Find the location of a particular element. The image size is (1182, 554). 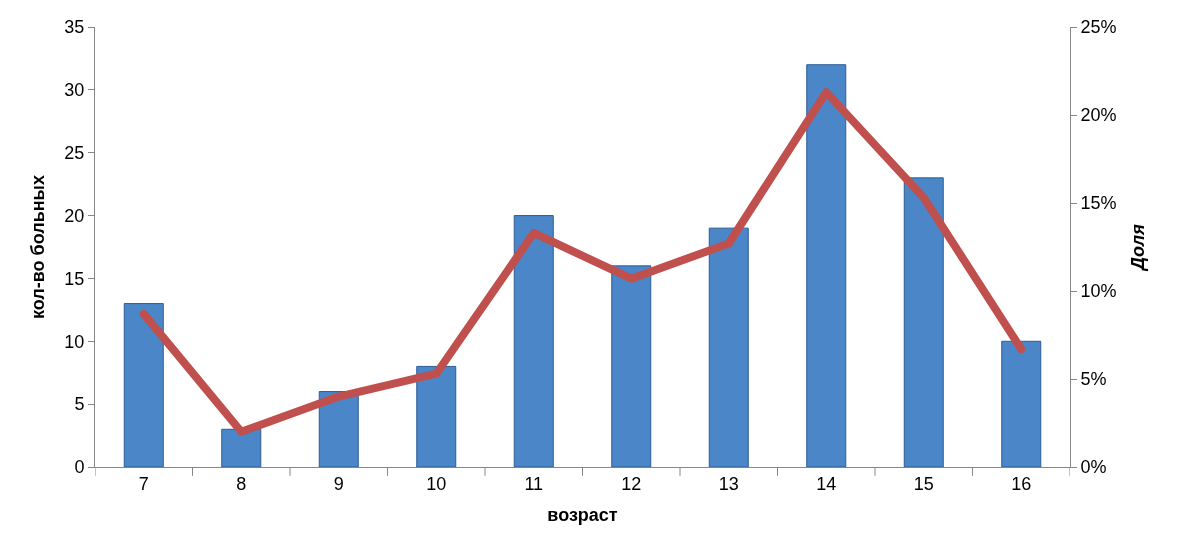

x-tick-label: 13 is located at coordinates (728, 483).